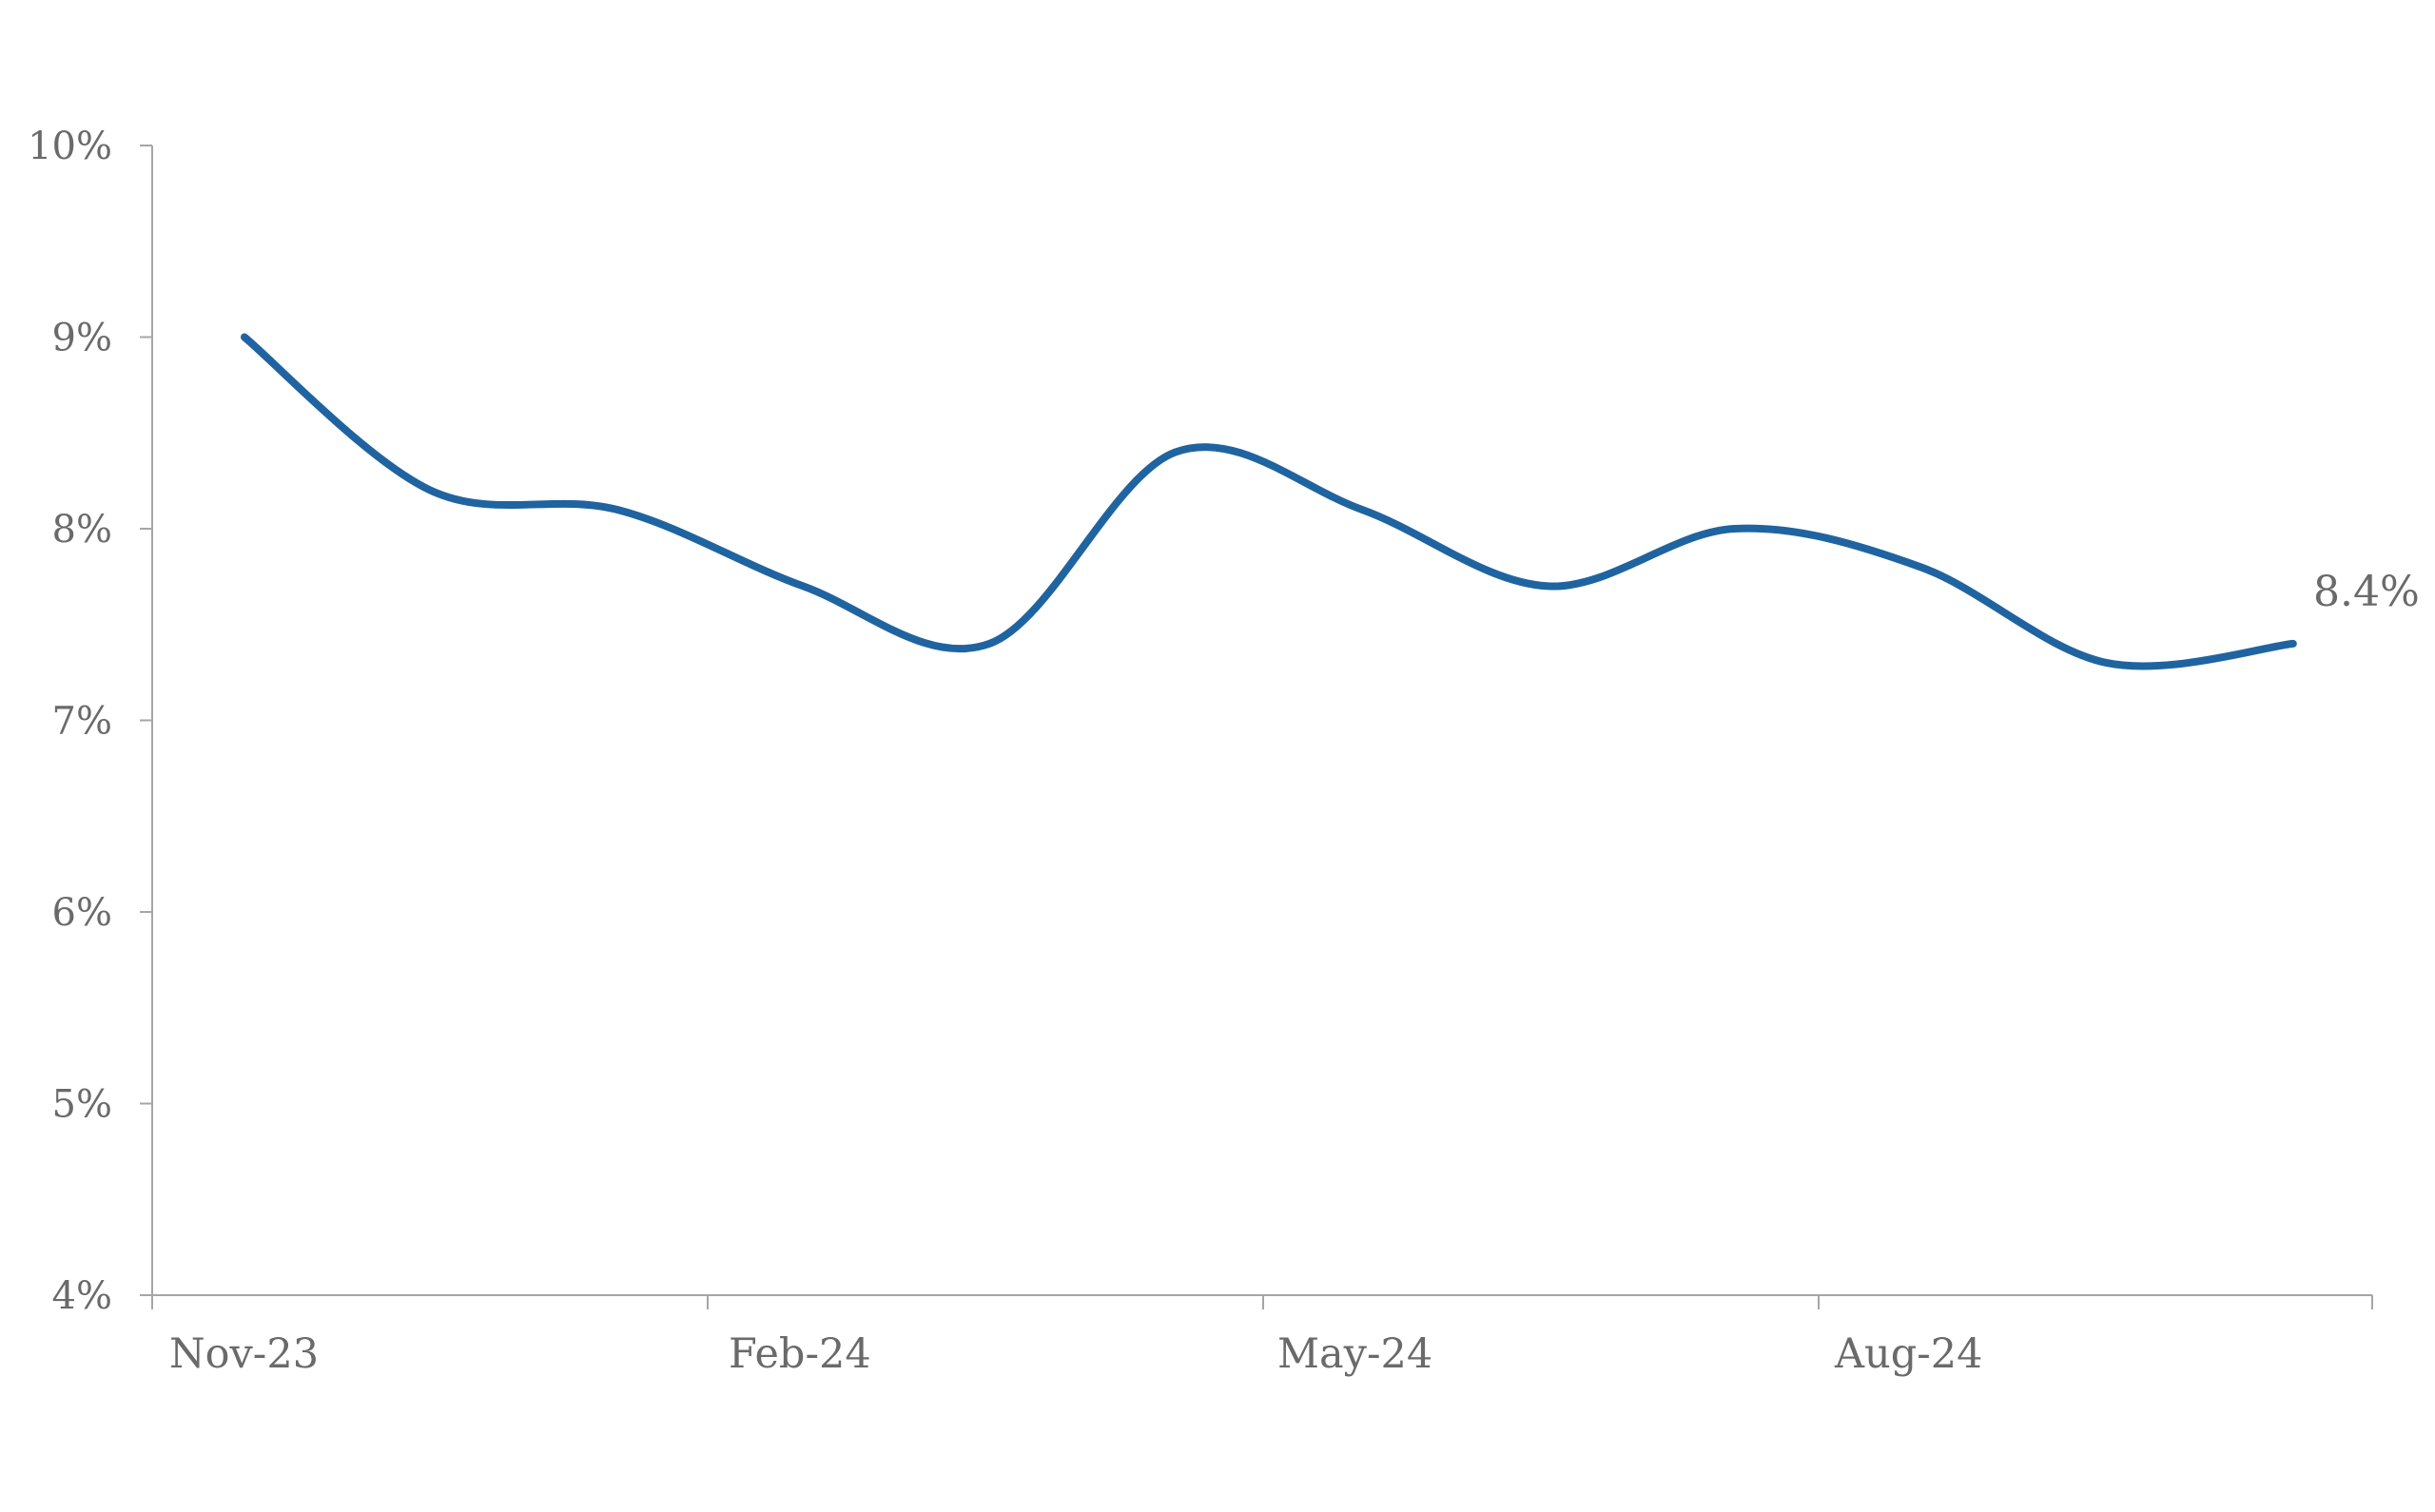 The image size is (2435, 1512). I want to click on y-tick-label: 4%, so click(82, 1296).